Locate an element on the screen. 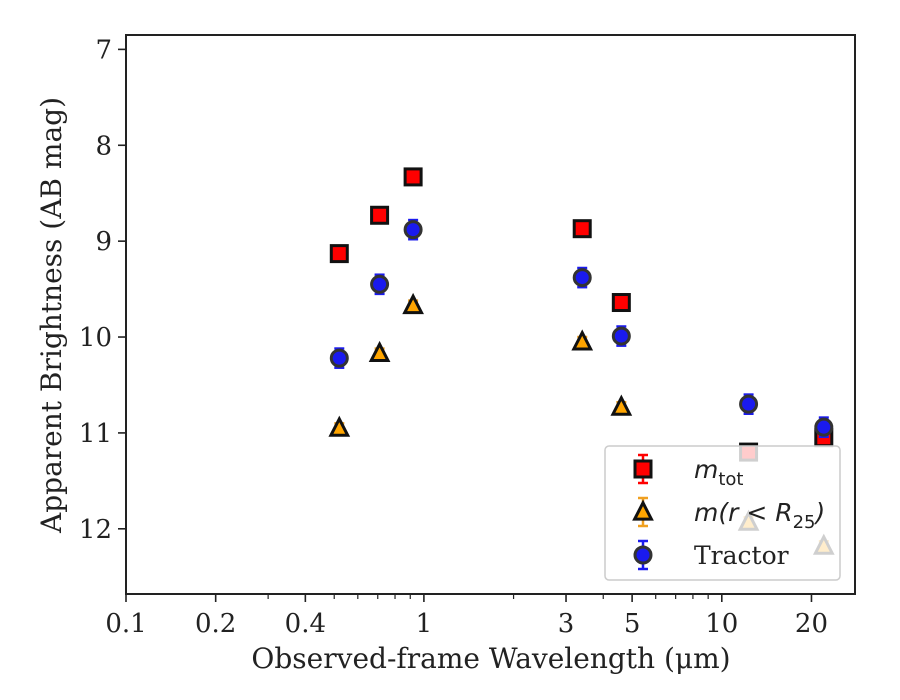  legend-label-main: m(r < R is located at coordinates (743, 512).